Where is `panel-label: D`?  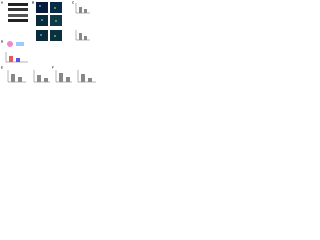
panel-label: D is located at coordinates (2, 41).